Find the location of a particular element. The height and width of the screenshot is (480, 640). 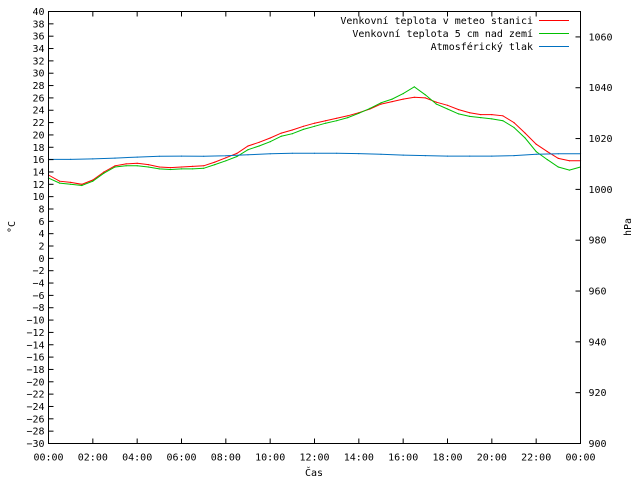

y-tick-label: 18 is located at coordinates (38, 148).